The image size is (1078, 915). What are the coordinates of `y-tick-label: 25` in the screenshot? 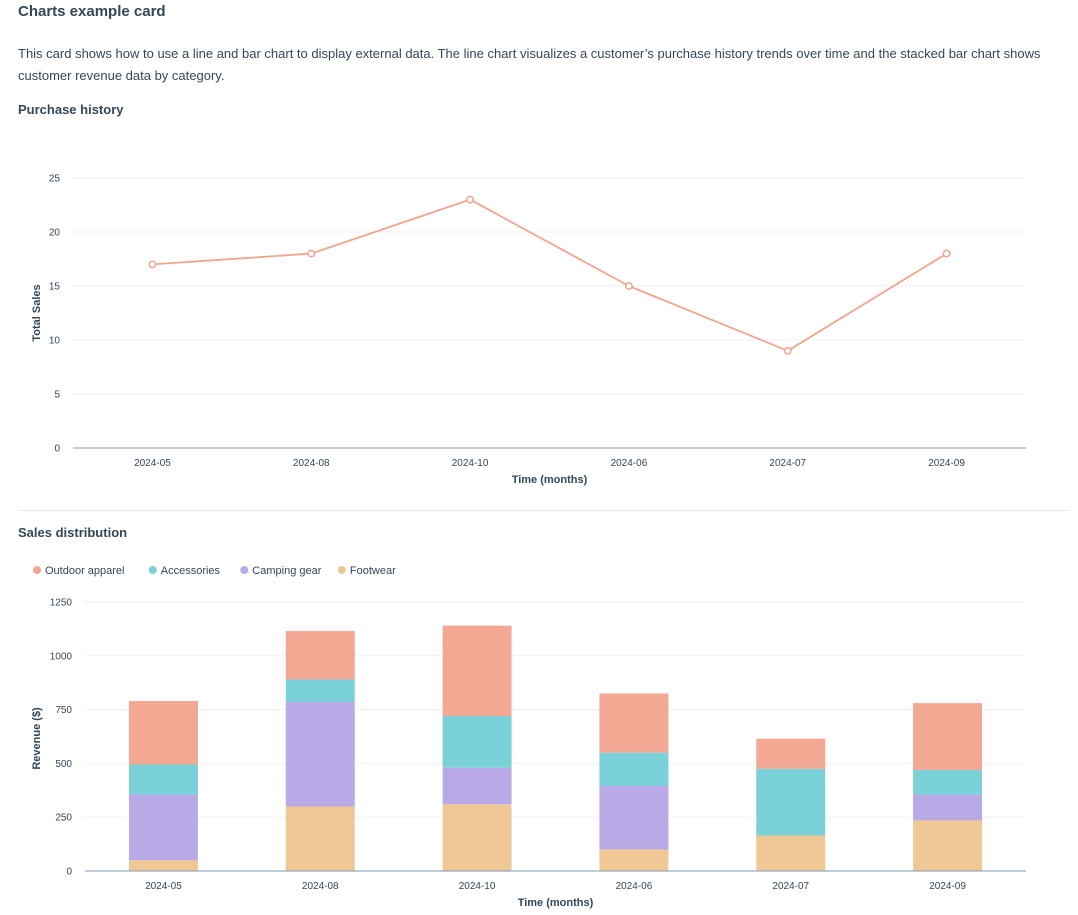 It's located at (55, 179).